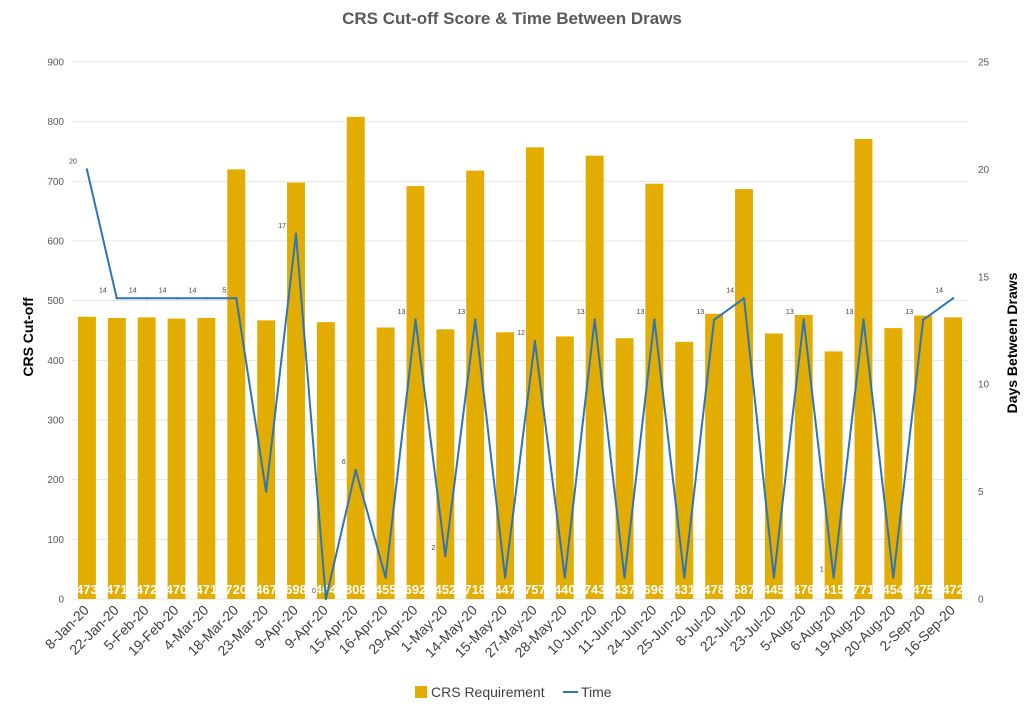 Image resolution: width=1024 pixels, height=709 pixels. I want to click on bar-data-label: 415, so click(834, 589).